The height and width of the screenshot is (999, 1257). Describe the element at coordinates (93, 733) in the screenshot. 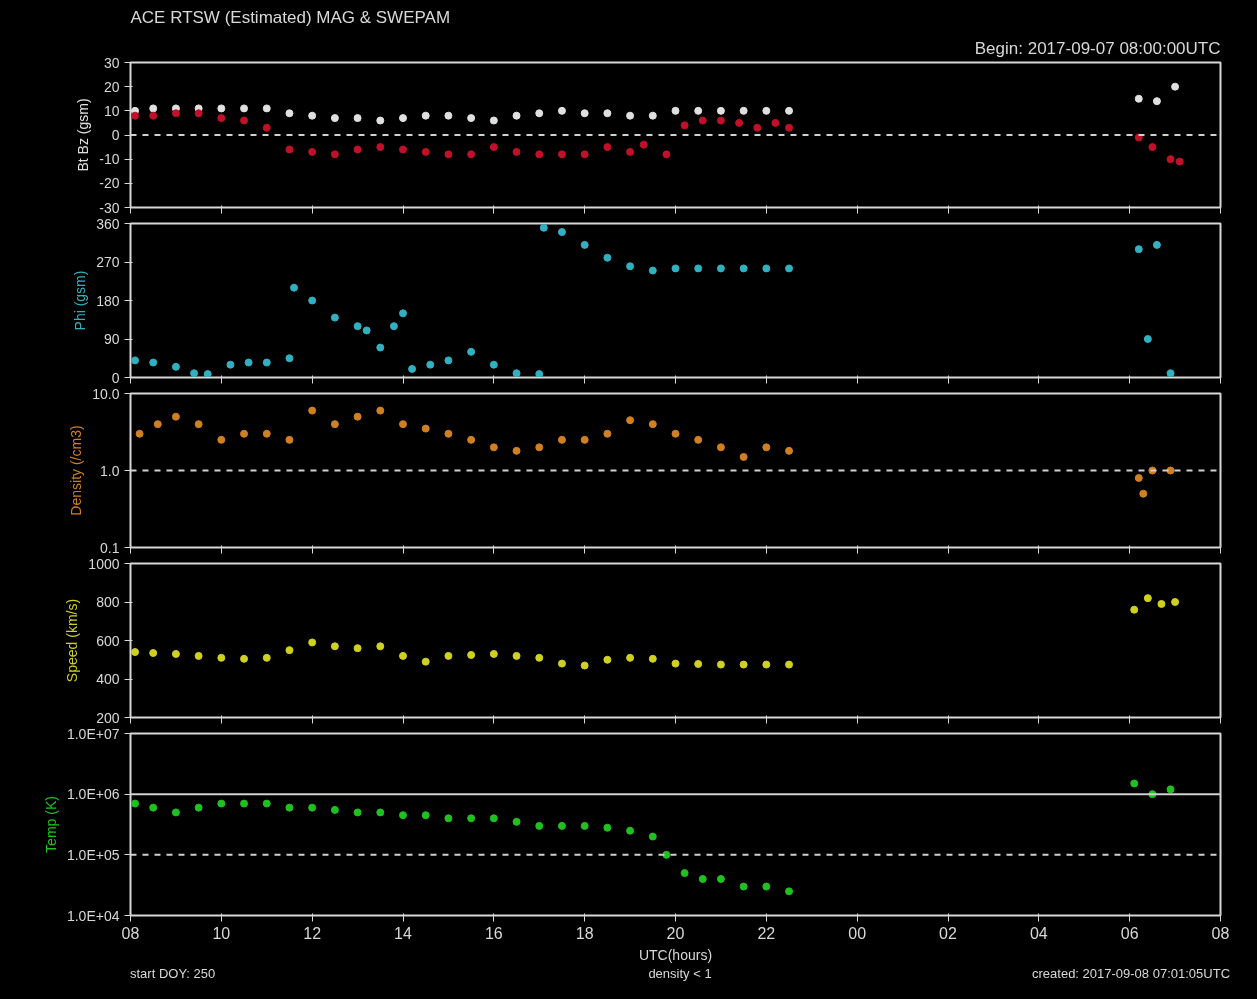

I see `y-tick-label: 1.0E+07` at that location.